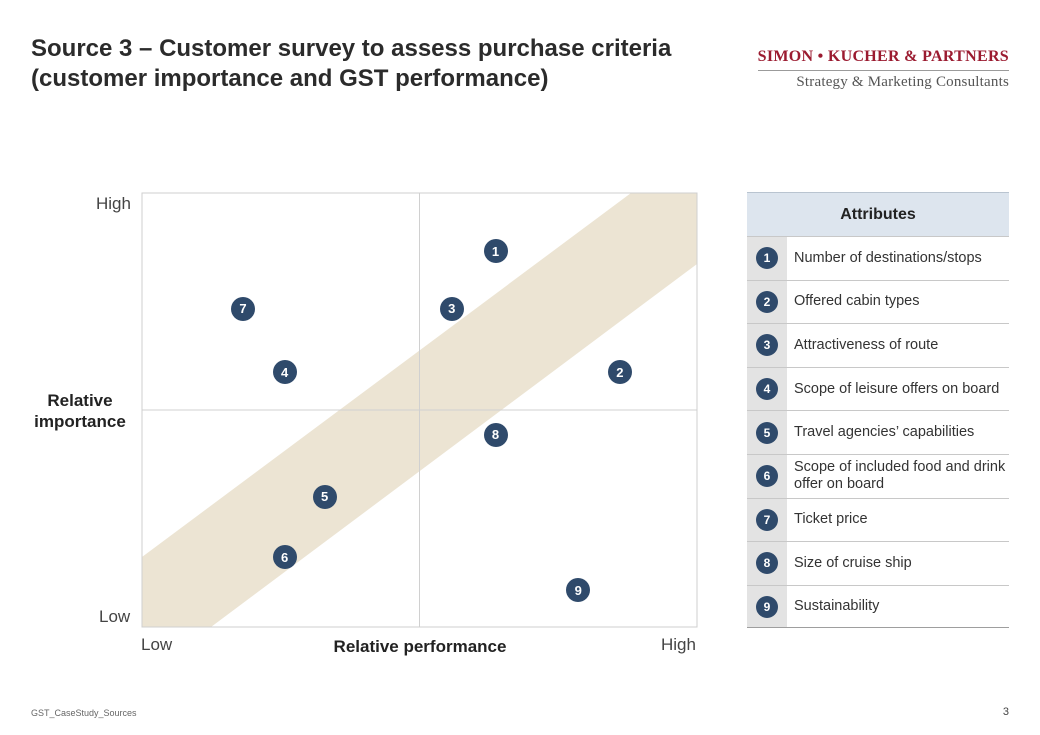 This screenshot has height=735, width=1040. Describe the element at coordinates (578, 590) in the screenshot. I see `marker-9: 9` at that location.